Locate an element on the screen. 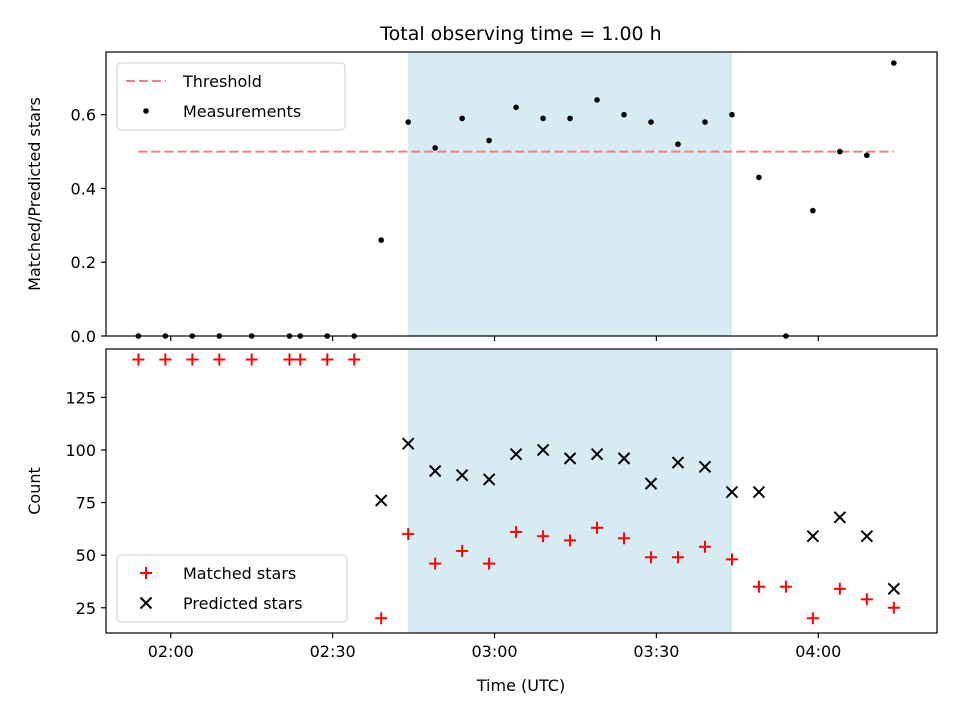 The height and width of the screenshot is (724, 960). legend-entry: Predicted stars is located at coordinates (221, 603).